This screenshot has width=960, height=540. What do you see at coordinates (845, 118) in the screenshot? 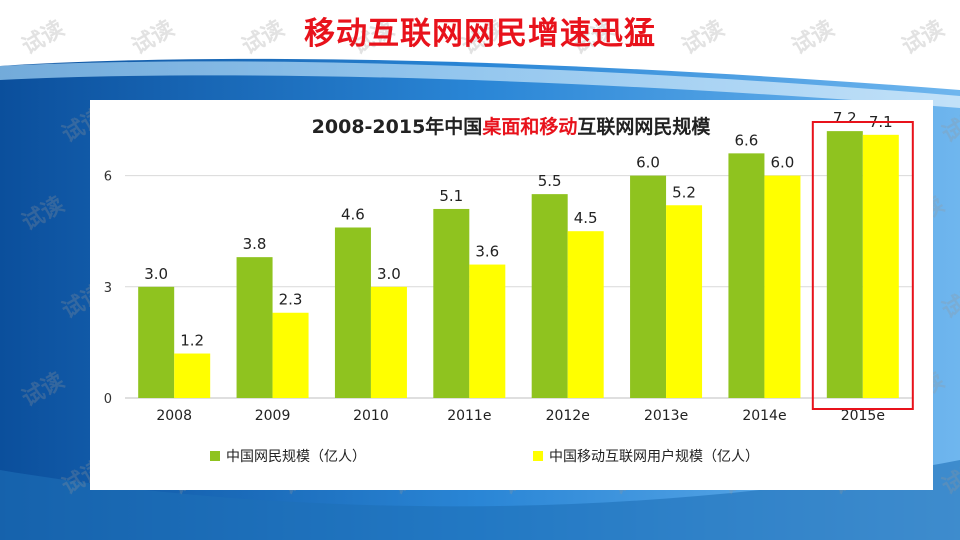
I see `data-label: 7.2` at bounding box center [845, 118].